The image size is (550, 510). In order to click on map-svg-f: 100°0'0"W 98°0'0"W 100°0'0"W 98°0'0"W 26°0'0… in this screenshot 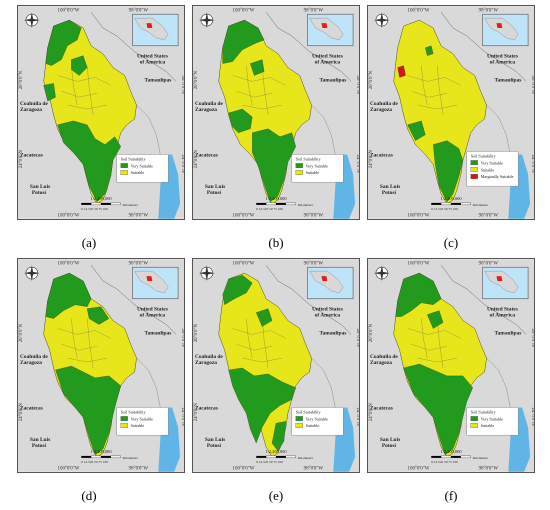, I will do `click(451, 365)`.